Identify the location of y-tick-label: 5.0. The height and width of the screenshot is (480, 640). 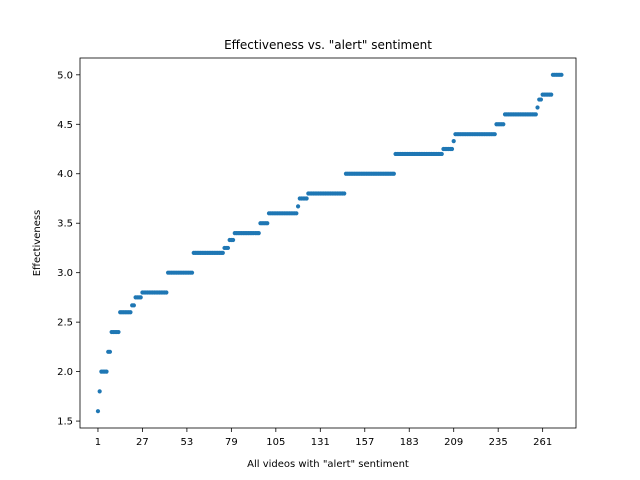
(65, 75).